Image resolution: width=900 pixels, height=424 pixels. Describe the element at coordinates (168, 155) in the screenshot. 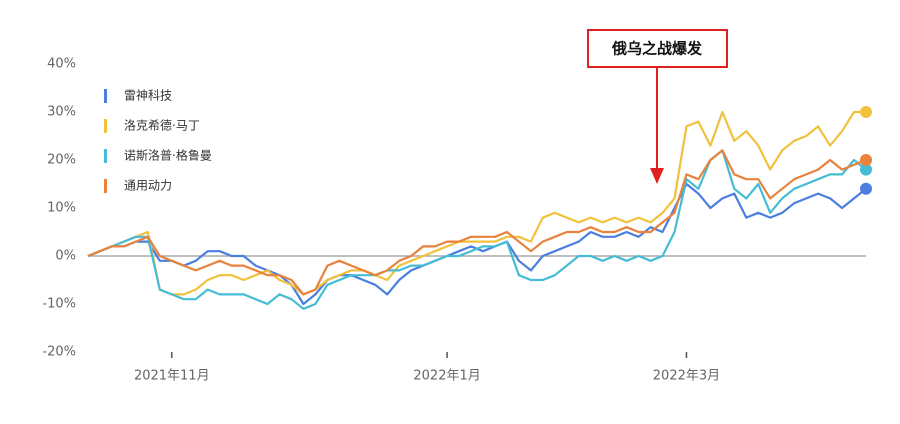

I see `legend-label: 诺斯洛普·格鲁曼` at that location.